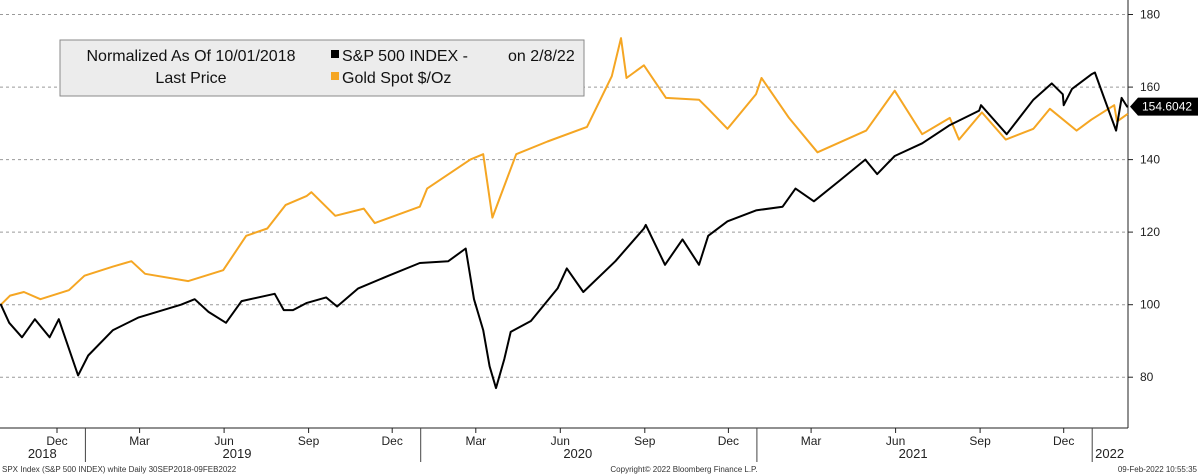  I want to click on y-axis: 80 100 120 140 160 180, so click(1144, 196).